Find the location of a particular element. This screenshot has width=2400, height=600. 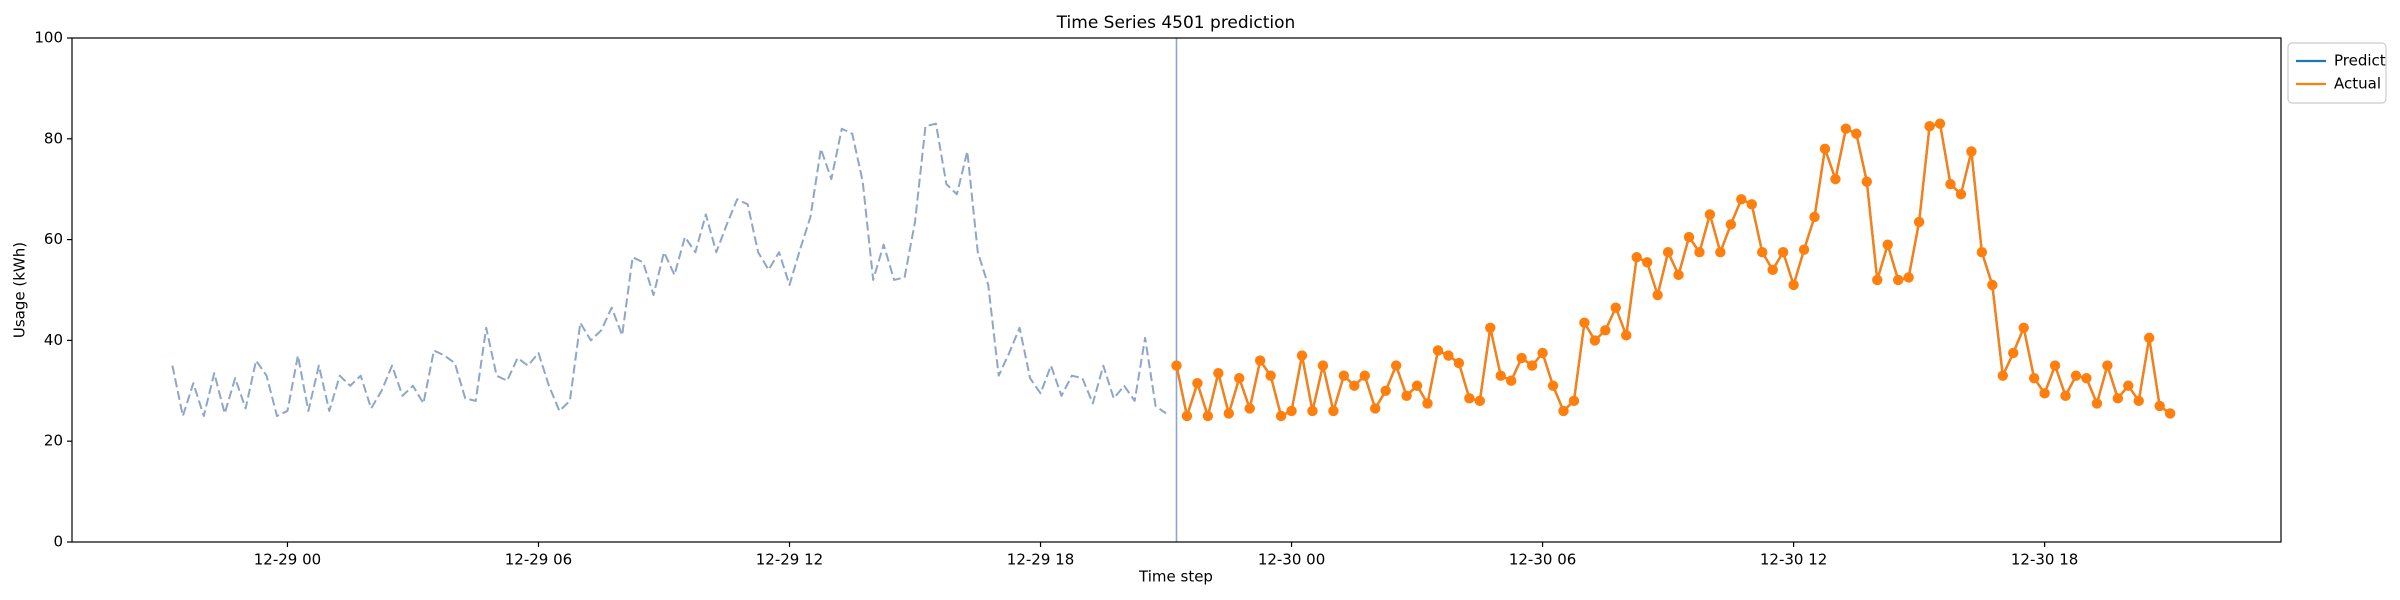

chart-title: Time Series 4501 prediction is located at coordinates (1176, 23).